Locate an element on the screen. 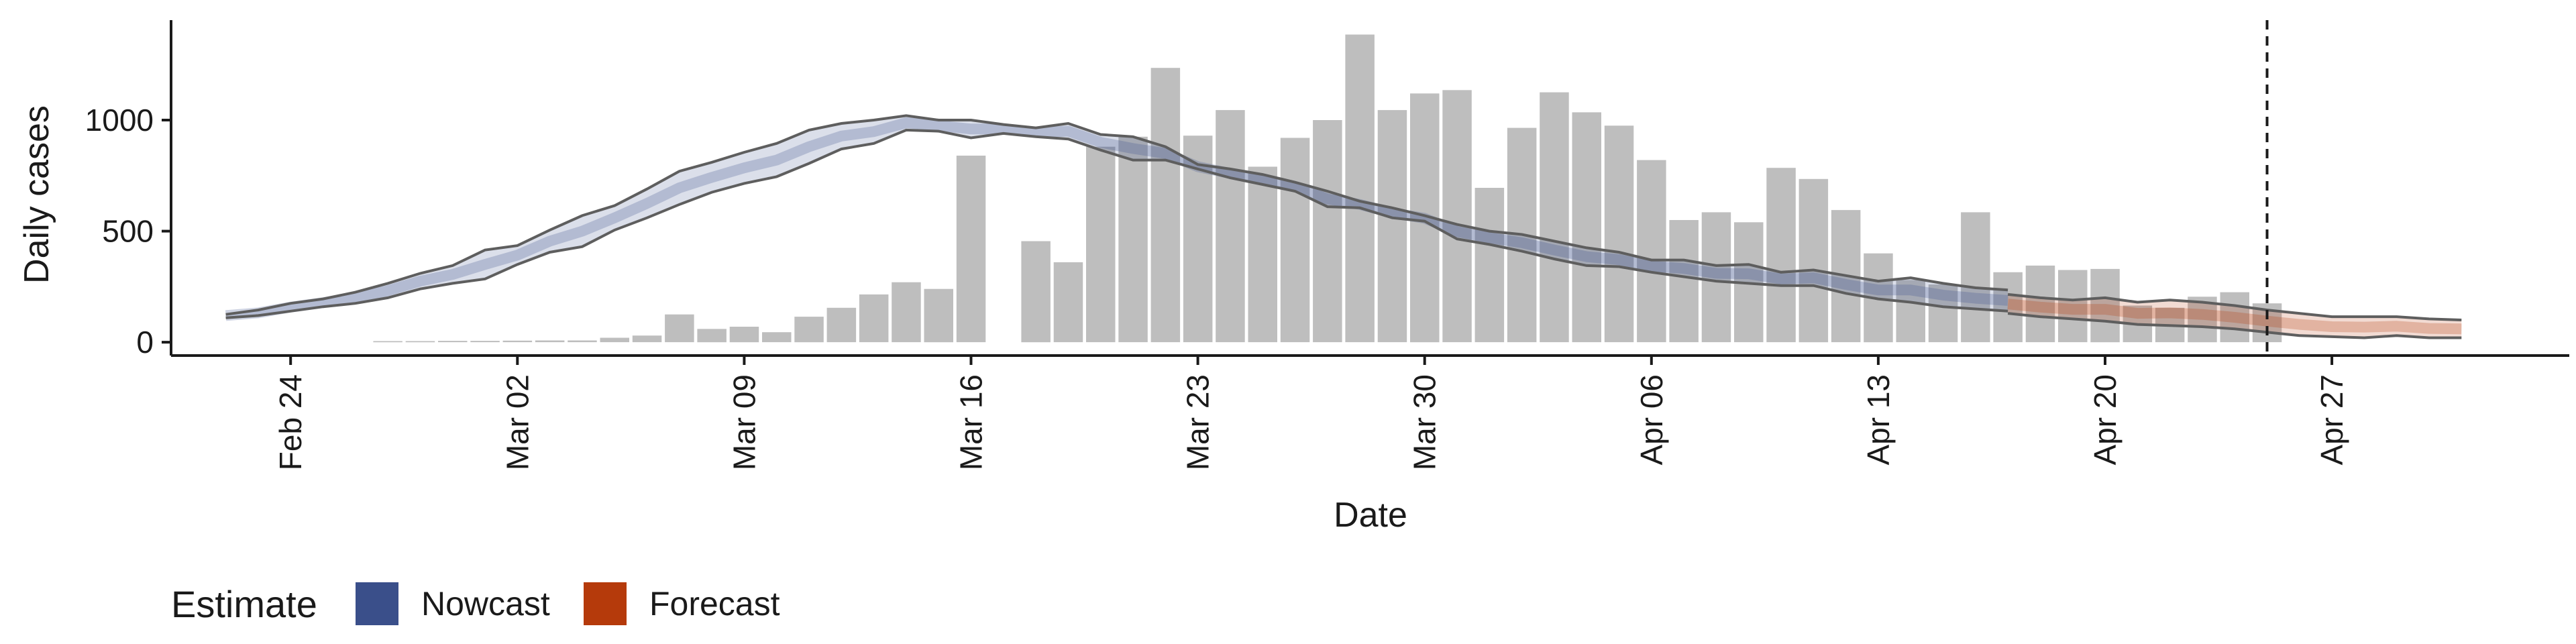 This screenshot has width=2576, height=644. x-tick-label: Apr 20 is located at coordinates (2105, 420).